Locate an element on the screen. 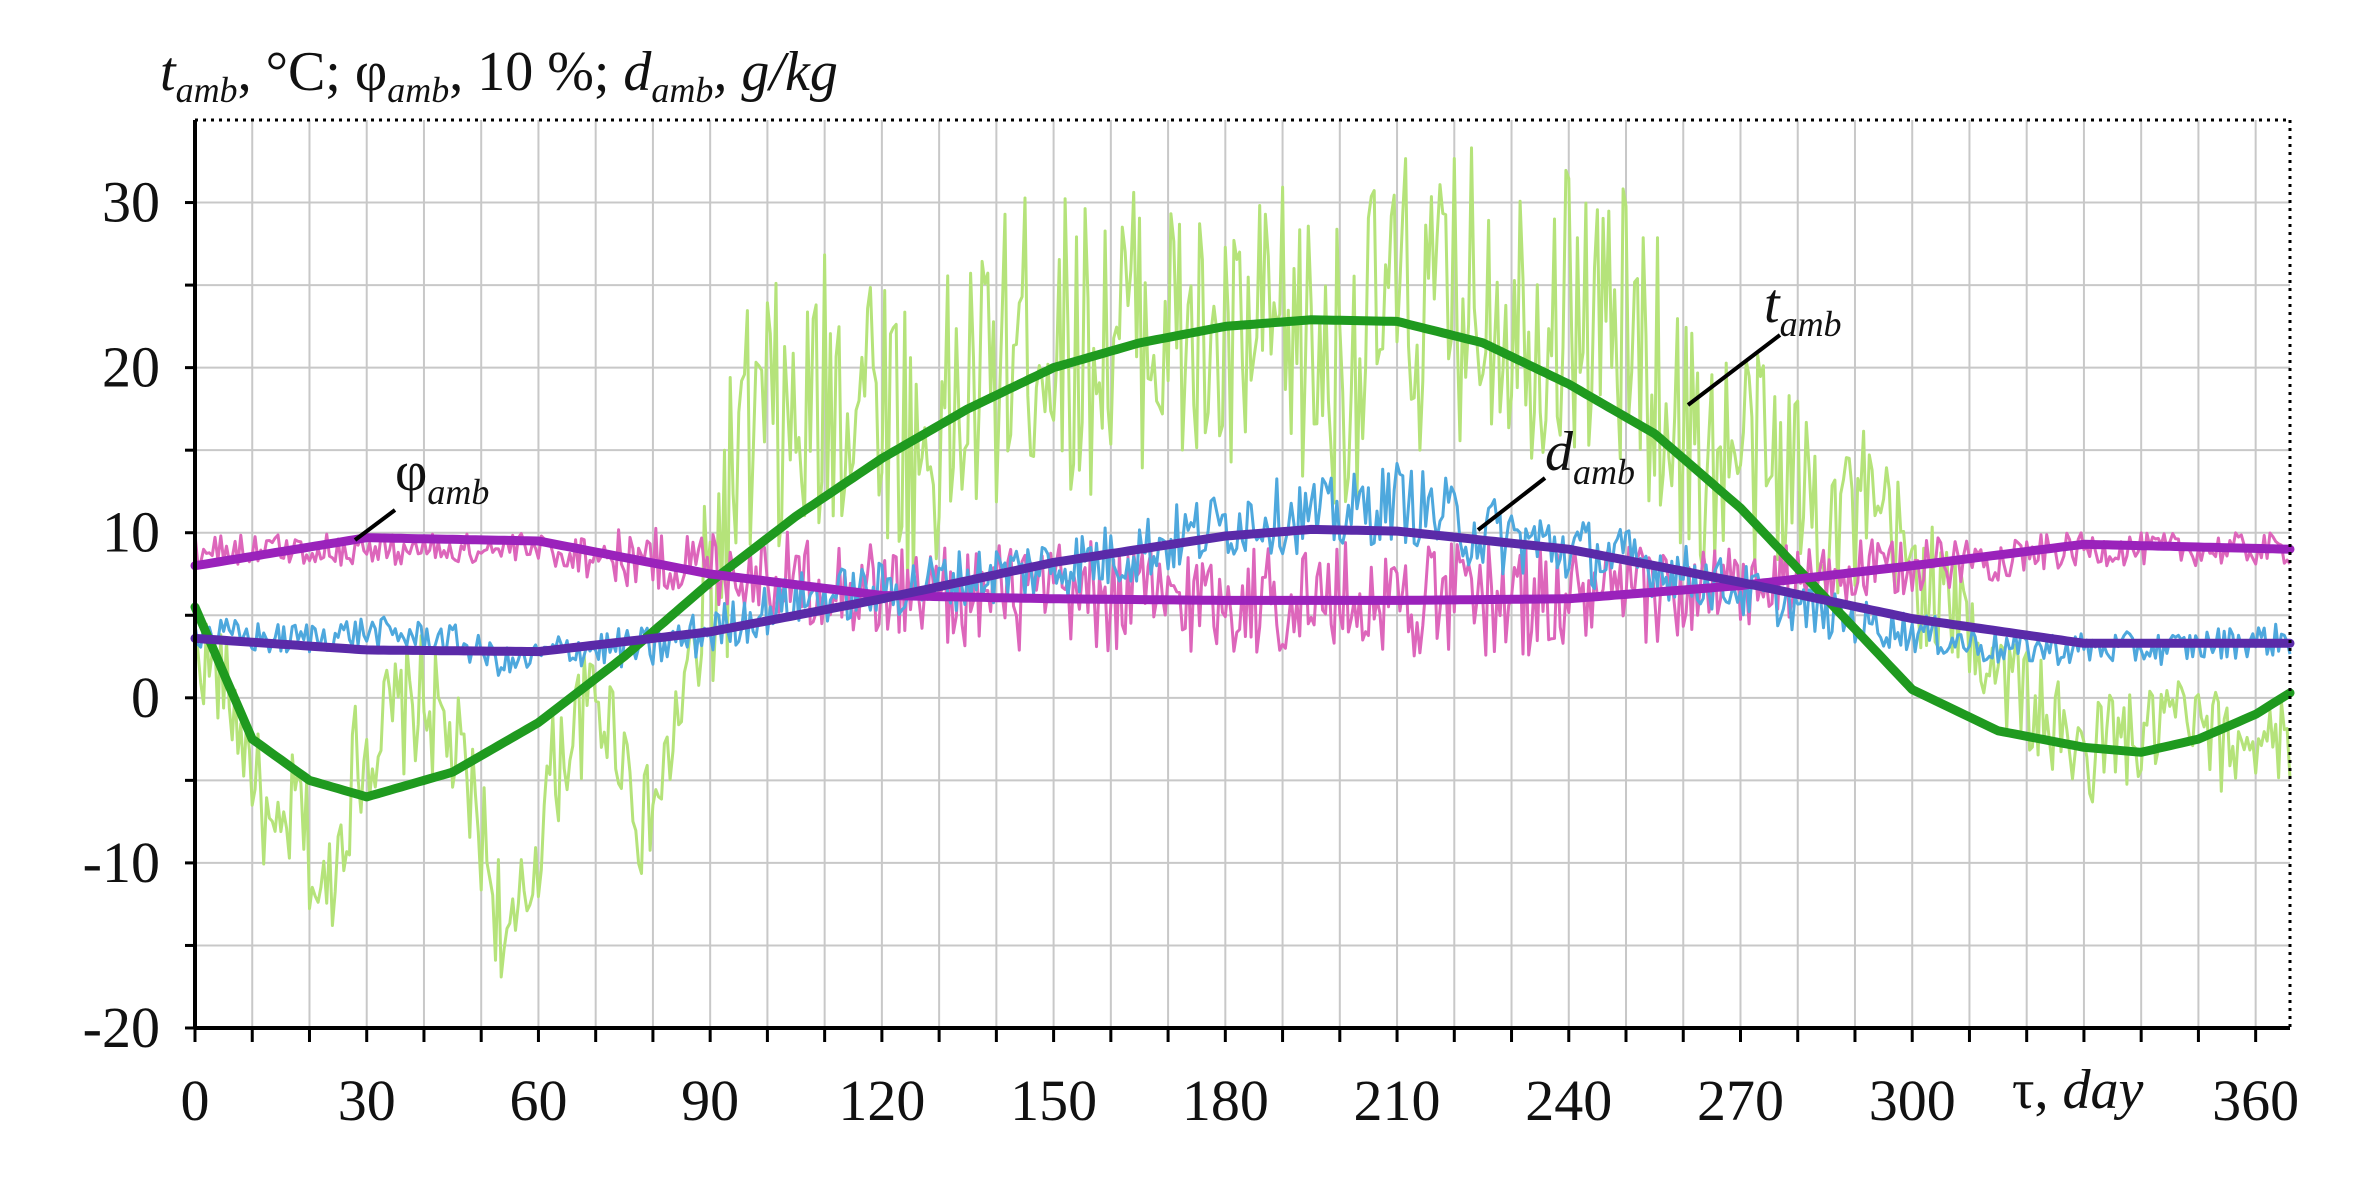 The height and width of the screenshot is (1181, 2358). d-amb-fit-series is located at coordinates (1242, 590).